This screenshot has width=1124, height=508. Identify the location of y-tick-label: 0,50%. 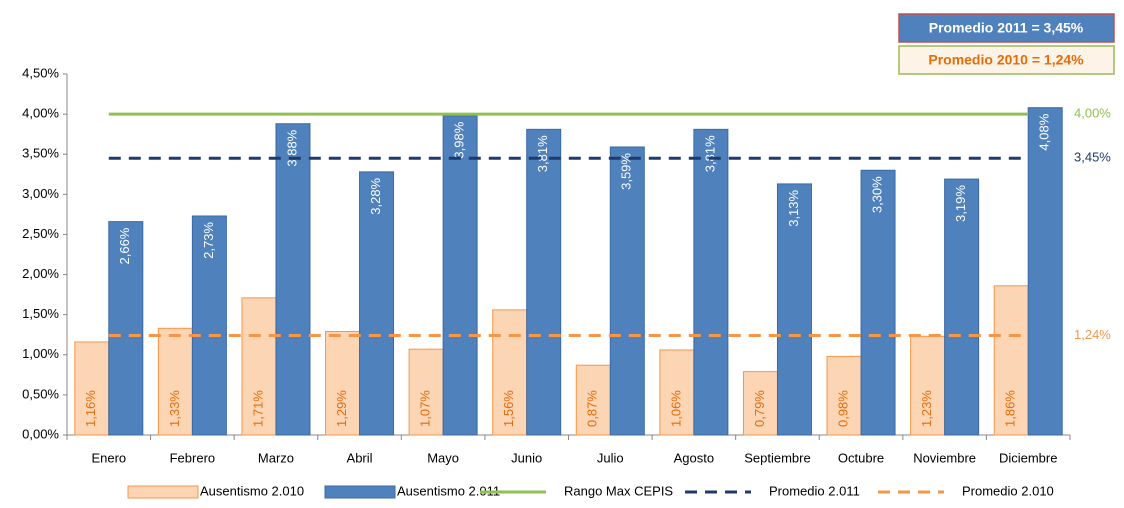
(40, 393).